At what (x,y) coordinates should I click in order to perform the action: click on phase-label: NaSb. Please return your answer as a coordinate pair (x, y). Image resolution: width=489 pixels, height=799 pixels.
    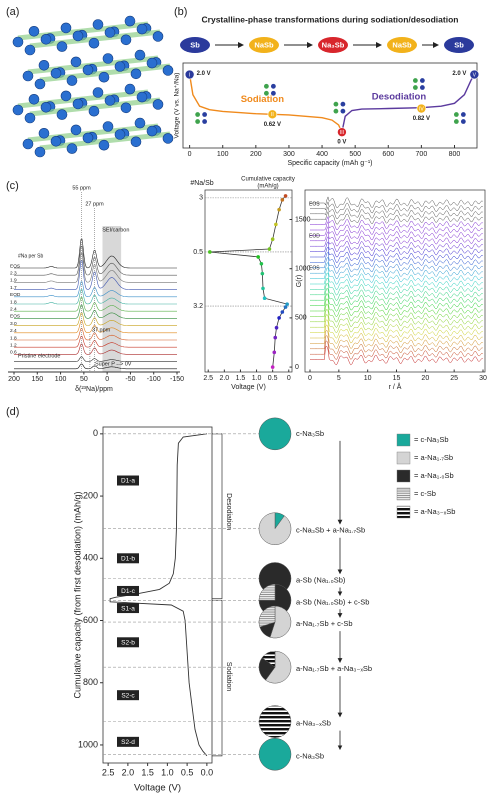
    Looking at the image, I should click on (264, 44).